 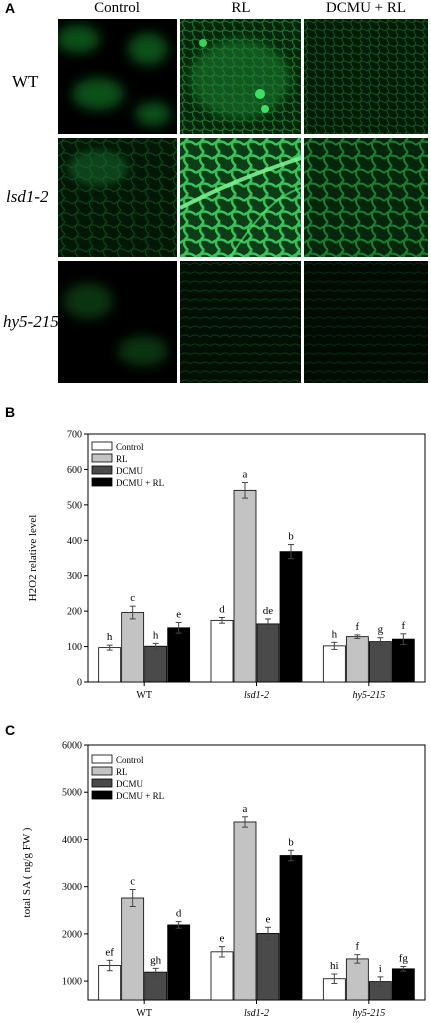 I want to click on row-label-lsd1-2: lsd1-2, so click(x=27, y=196).